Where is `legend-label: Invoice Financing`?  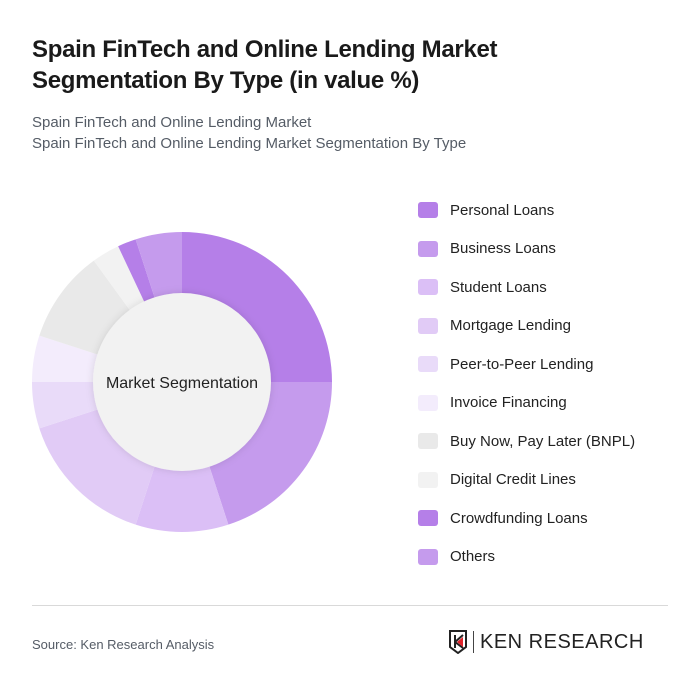 legend-label: Invoice Financing is located at coordinates (508, 402).